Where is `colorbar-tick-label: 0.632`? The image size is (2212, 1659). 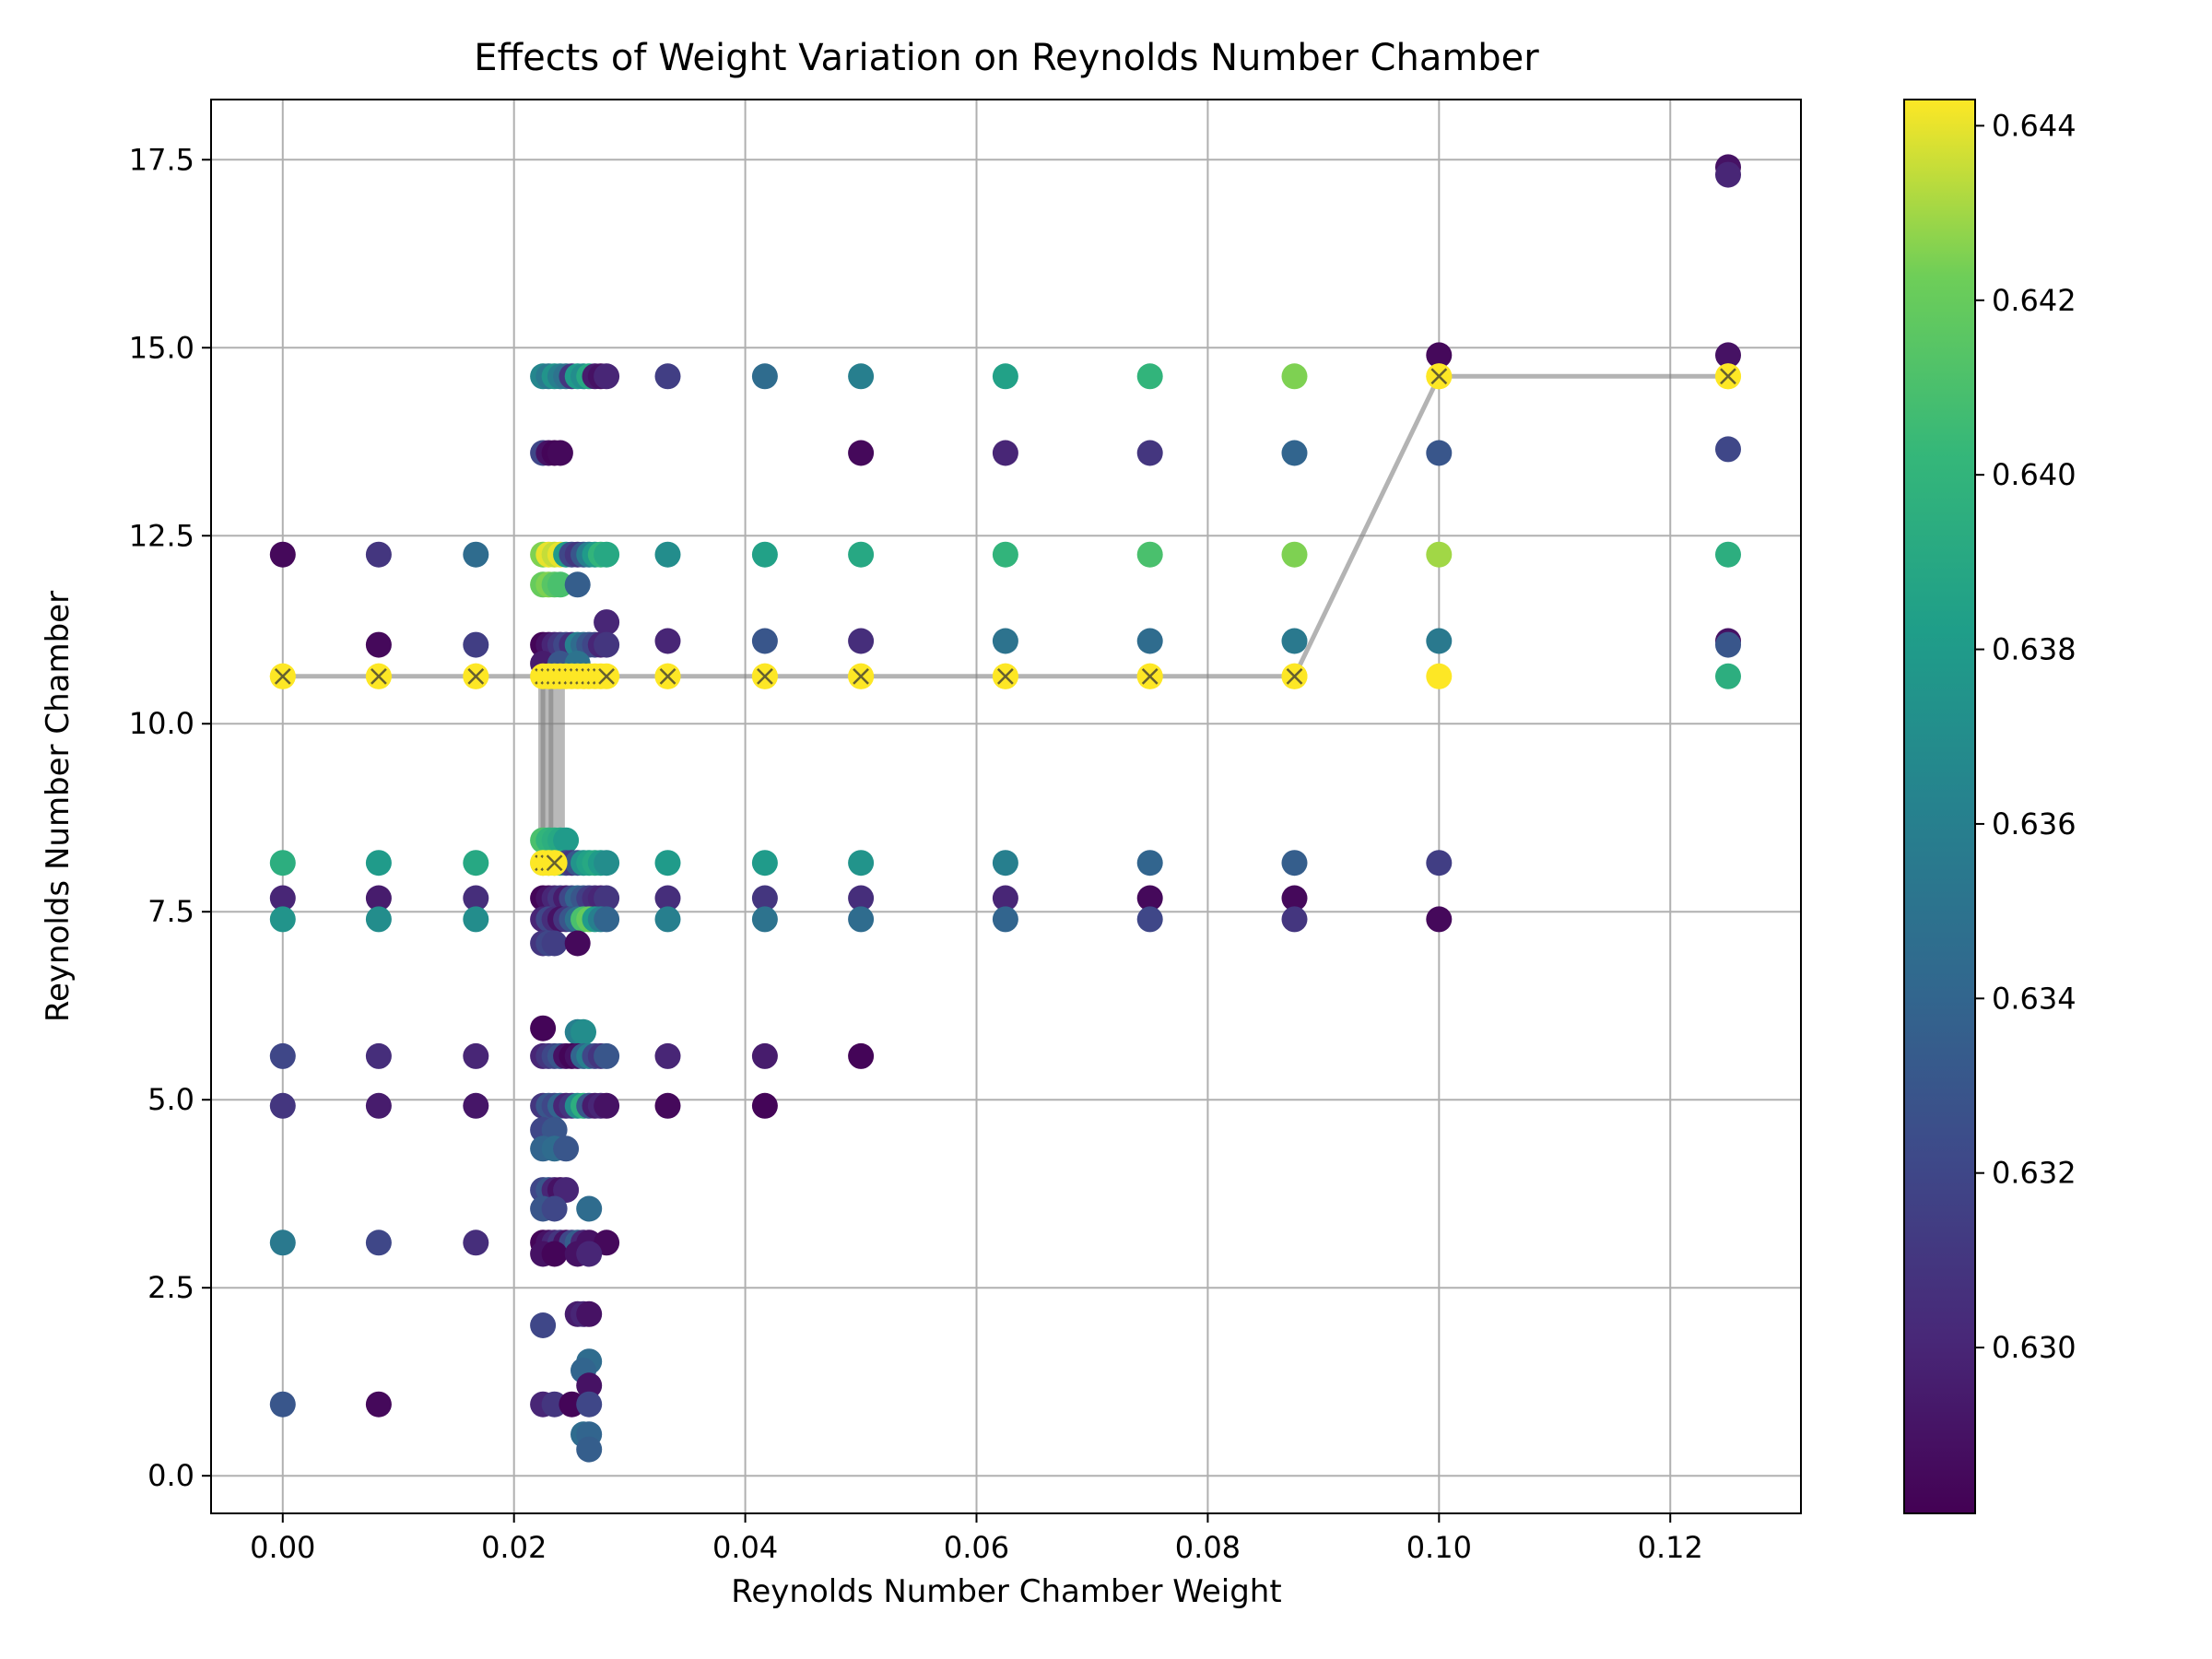 colorbar-tick-label: 0.632 is located at coordinates (2034, 1173).